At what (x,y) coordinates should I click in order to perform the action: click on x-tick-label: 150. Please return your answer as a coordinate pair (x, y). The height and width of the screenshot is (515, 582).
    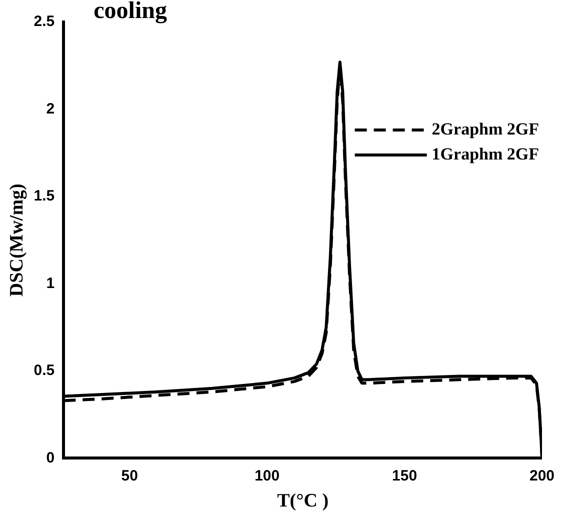
    Looking at the image, I should click on (405, 475).